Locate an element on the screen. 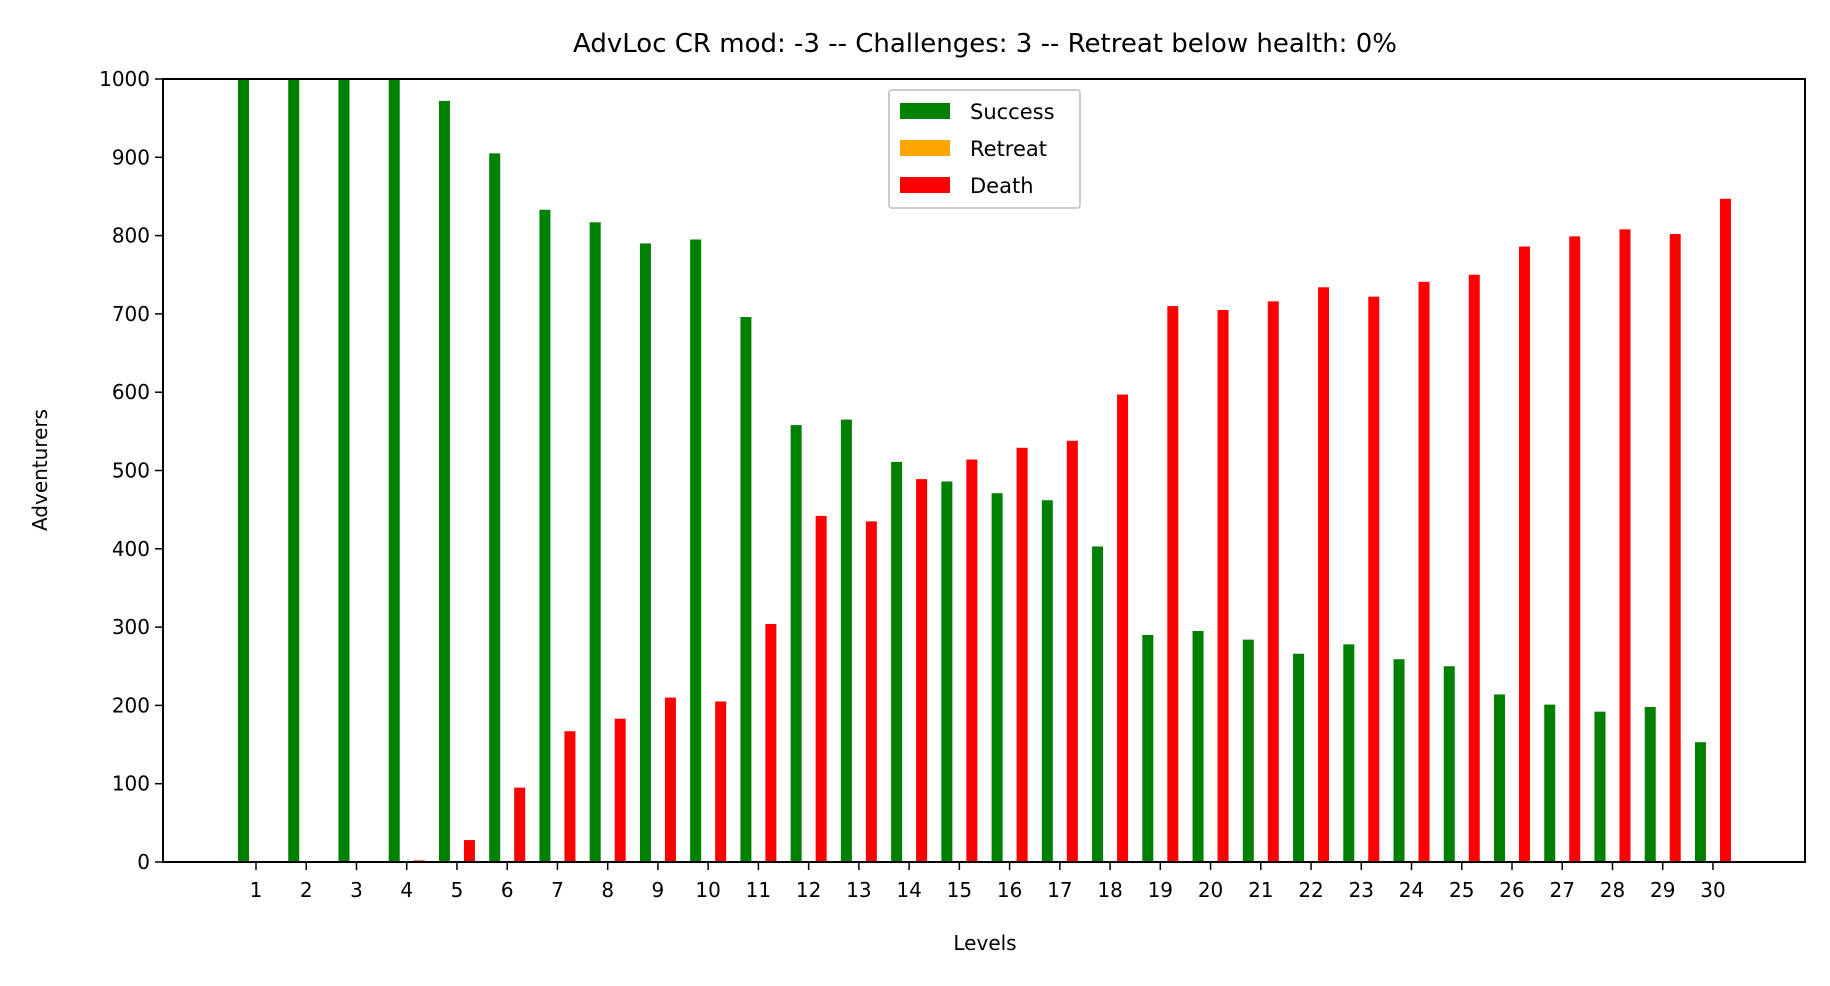 The image size is (1830, 986). y-tick-label-800: 800 is located at coordinates (131, 236).